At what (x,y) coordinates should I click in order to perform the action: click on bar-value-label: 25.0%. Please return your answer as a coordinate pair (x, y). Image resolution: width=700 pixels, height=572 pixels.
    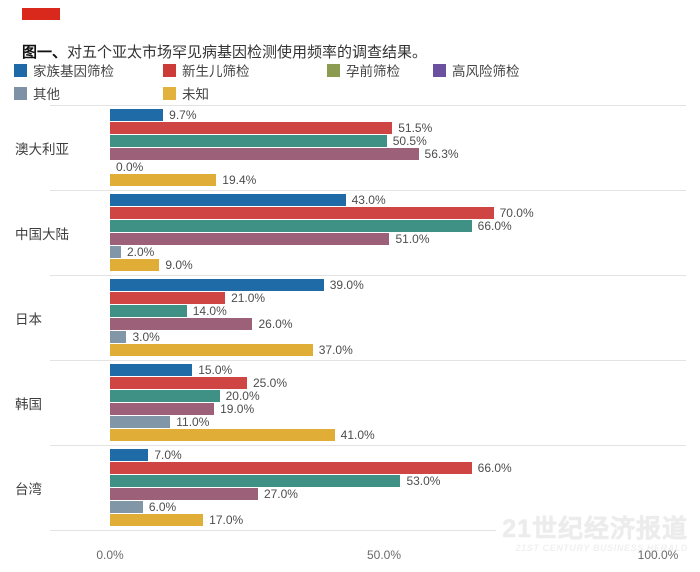
    Looking at the image, I should click on (270, 383).